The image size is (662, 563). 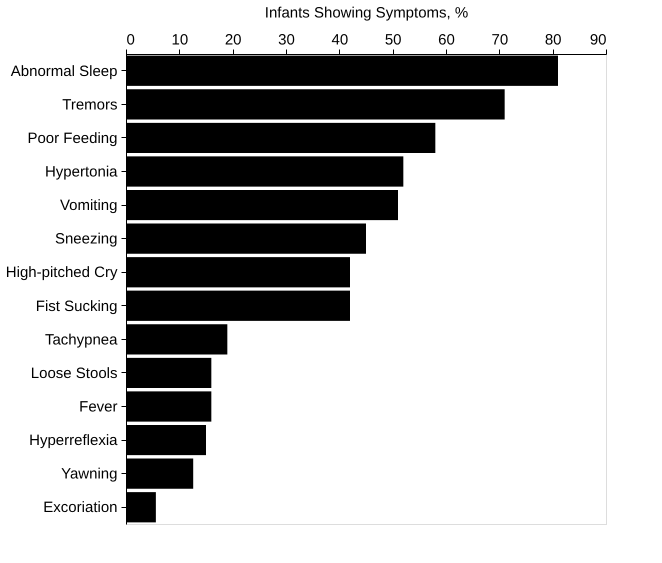 I want to click on x-tick-label: 80, so click(x=553, y=40).